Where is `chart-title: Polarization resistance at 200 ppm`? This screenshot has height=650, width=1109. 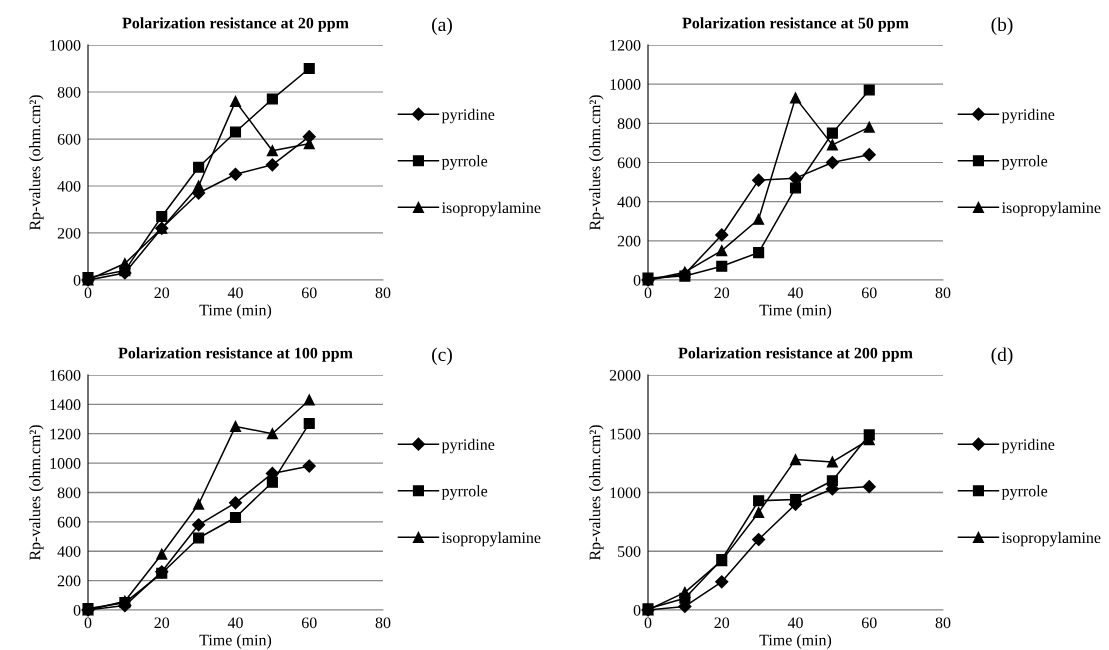
chart-title: Polarization resistance at 200 ppm is located at coordinates (795, 354).